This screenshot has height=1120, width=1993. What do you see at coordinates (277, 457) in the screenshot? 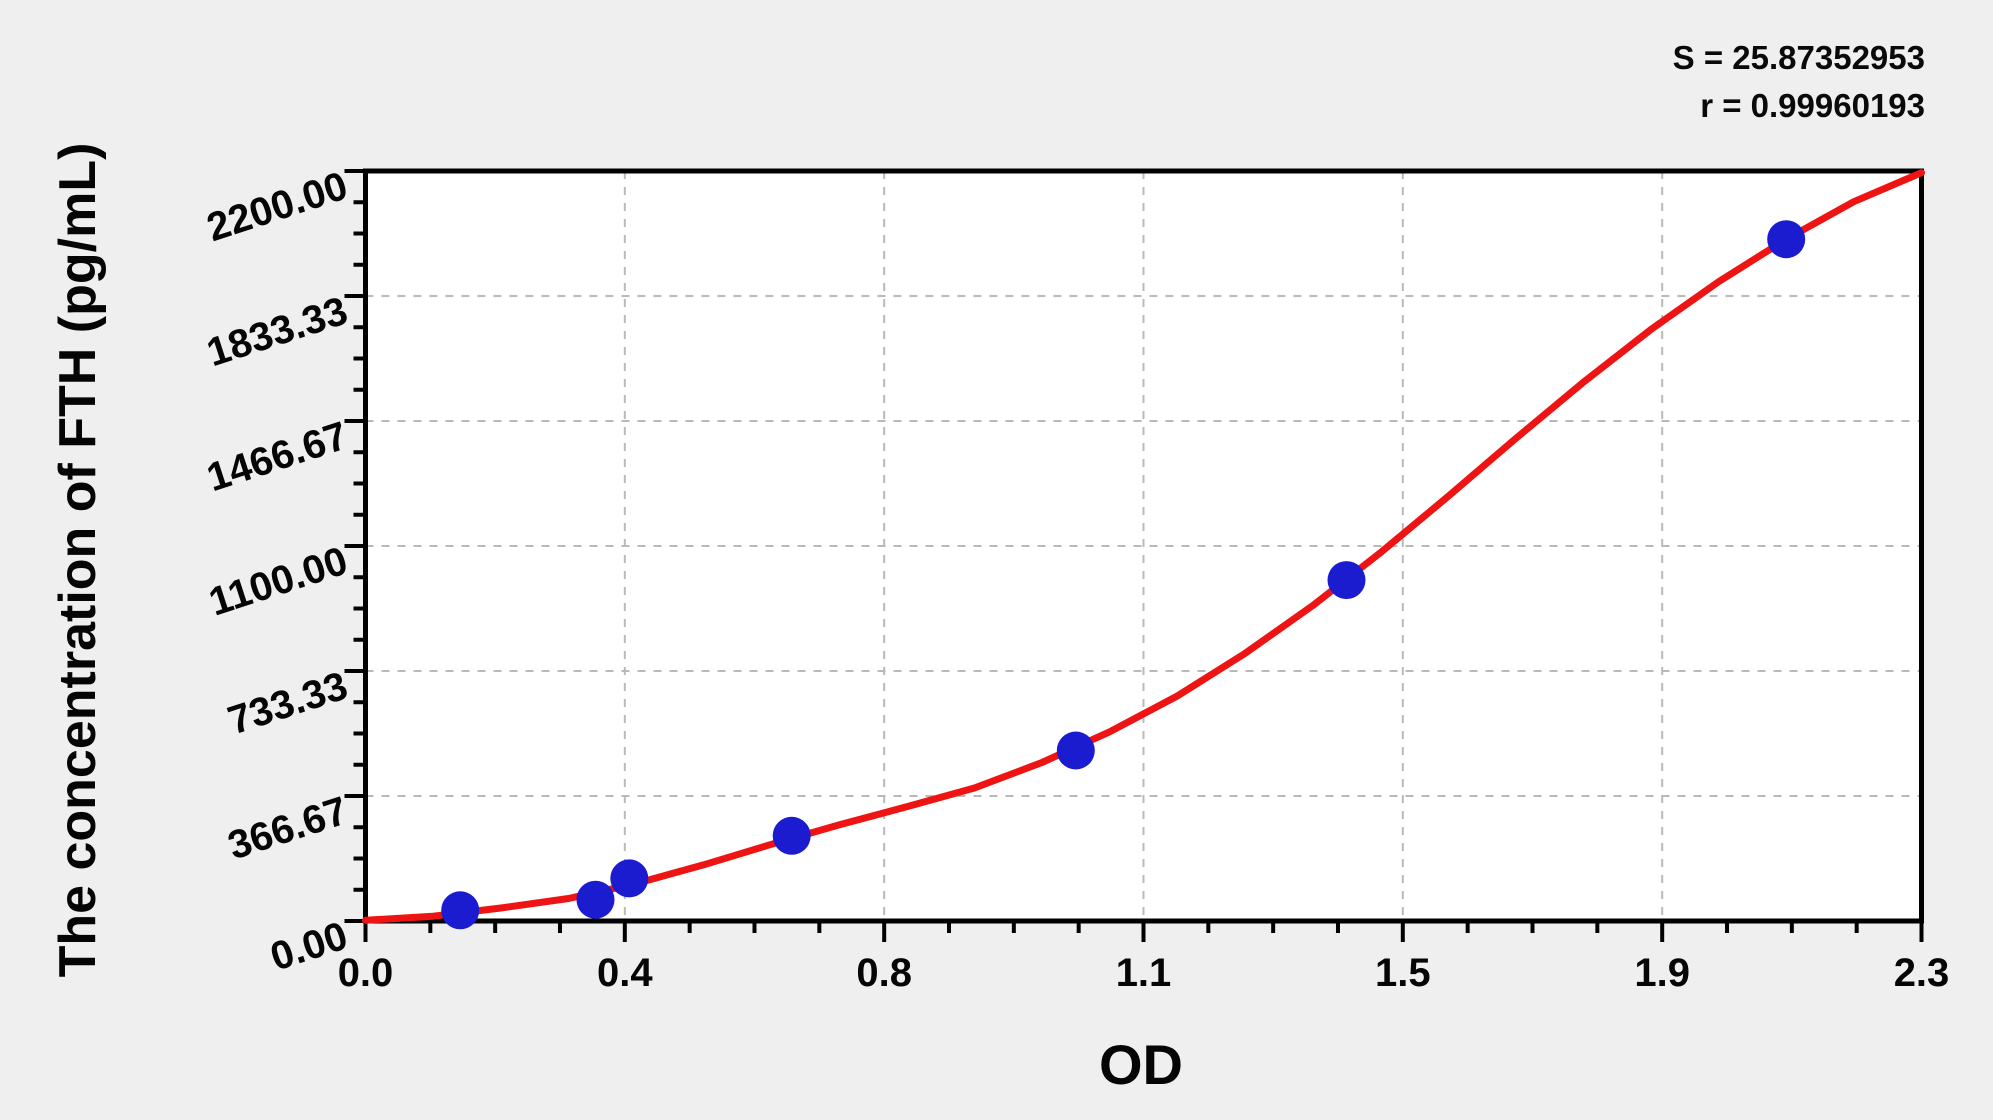
I see `y-tick-label: 1466.67` at bounding box center [277, 457].